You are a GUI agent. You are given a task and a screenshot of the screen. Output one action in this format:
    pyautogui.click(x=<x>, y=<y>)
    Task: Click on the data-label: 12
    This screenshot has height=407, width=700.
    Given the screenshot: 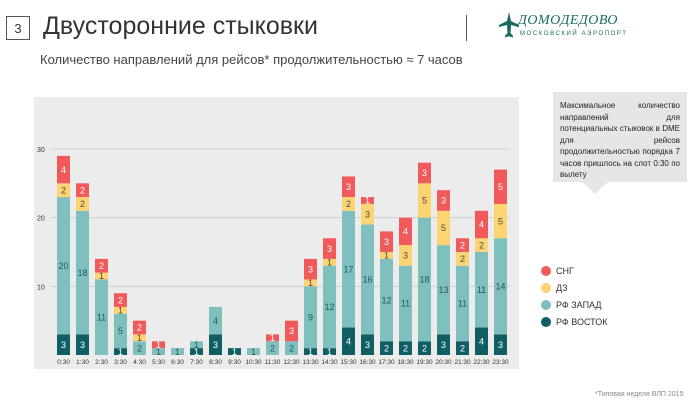 What is the action you would take?
    pyautogui.click(x=329, y=307)
    